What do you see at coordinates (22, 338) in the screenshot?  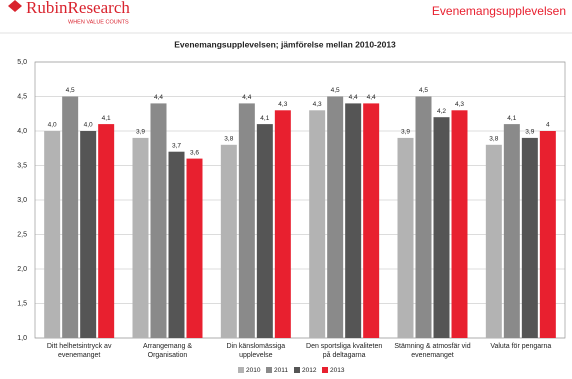 I see `y-tick-label: 1,0` at bounding box center [22, 338].